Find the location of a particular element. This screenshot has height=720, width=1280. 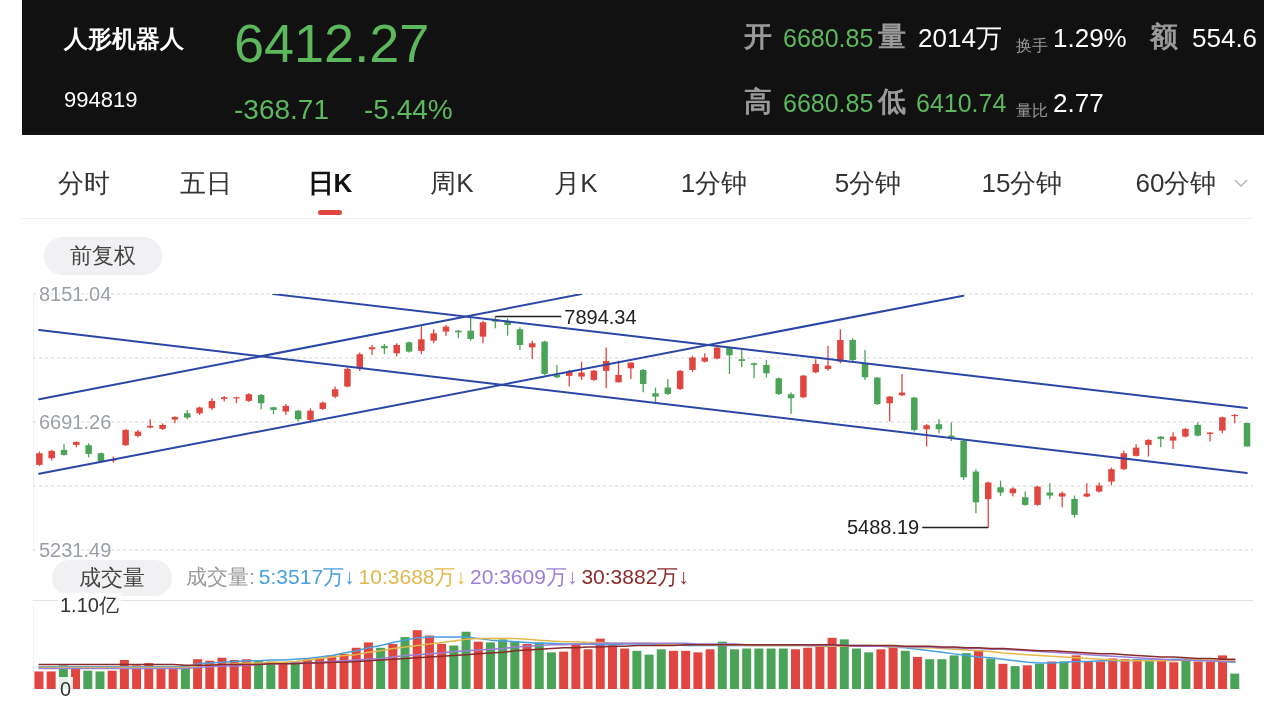

text: -368.71 is located at coordinates (281, 109).